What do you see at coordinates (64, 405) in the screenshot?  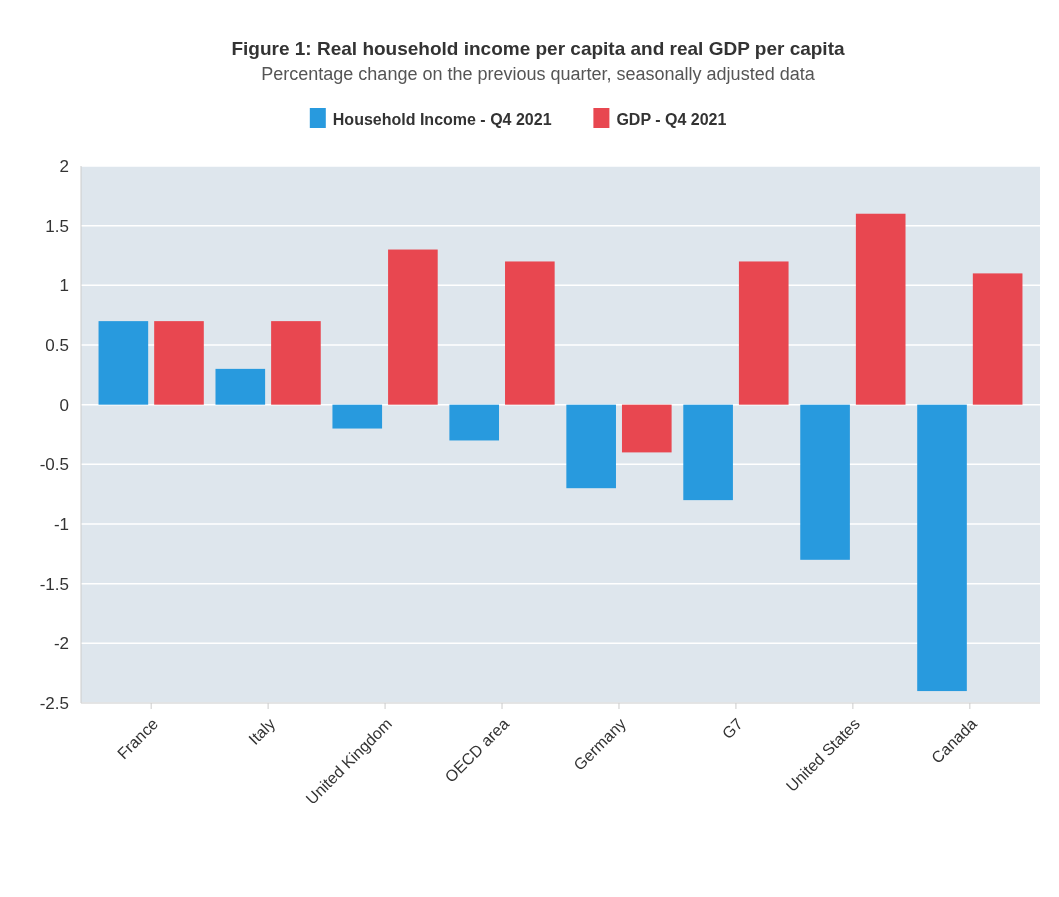 I see `y-tick-label: 0` at bounding box center [64, 405].